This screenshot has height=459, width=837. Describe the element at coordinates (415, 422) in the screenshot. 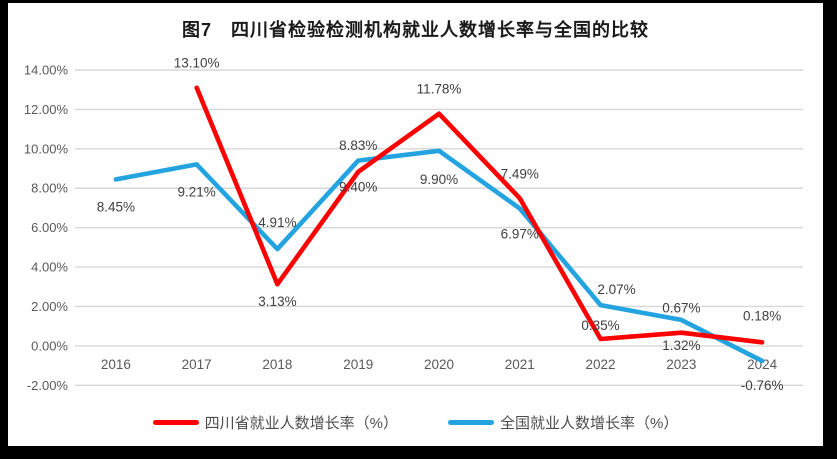

I see `chart-legend: 四川省就业人数增长率（%） 全国就业人数增长率（%）` at that location.